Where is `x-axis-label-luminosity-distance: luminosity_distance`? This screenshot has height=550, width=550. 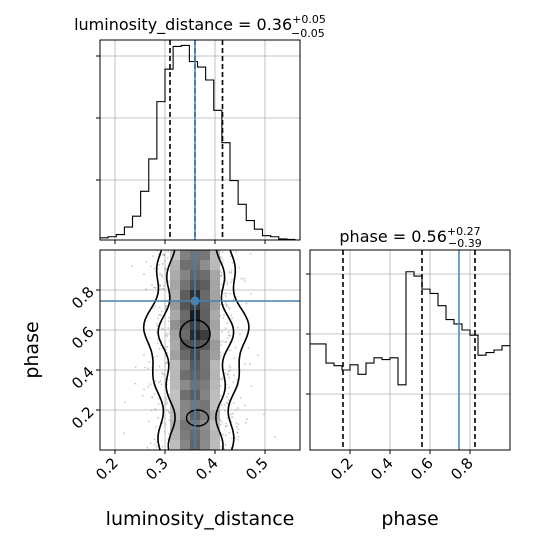 x-axis-label-luminosity-distance: luminosity_distance is located at coordinates (200, 519).